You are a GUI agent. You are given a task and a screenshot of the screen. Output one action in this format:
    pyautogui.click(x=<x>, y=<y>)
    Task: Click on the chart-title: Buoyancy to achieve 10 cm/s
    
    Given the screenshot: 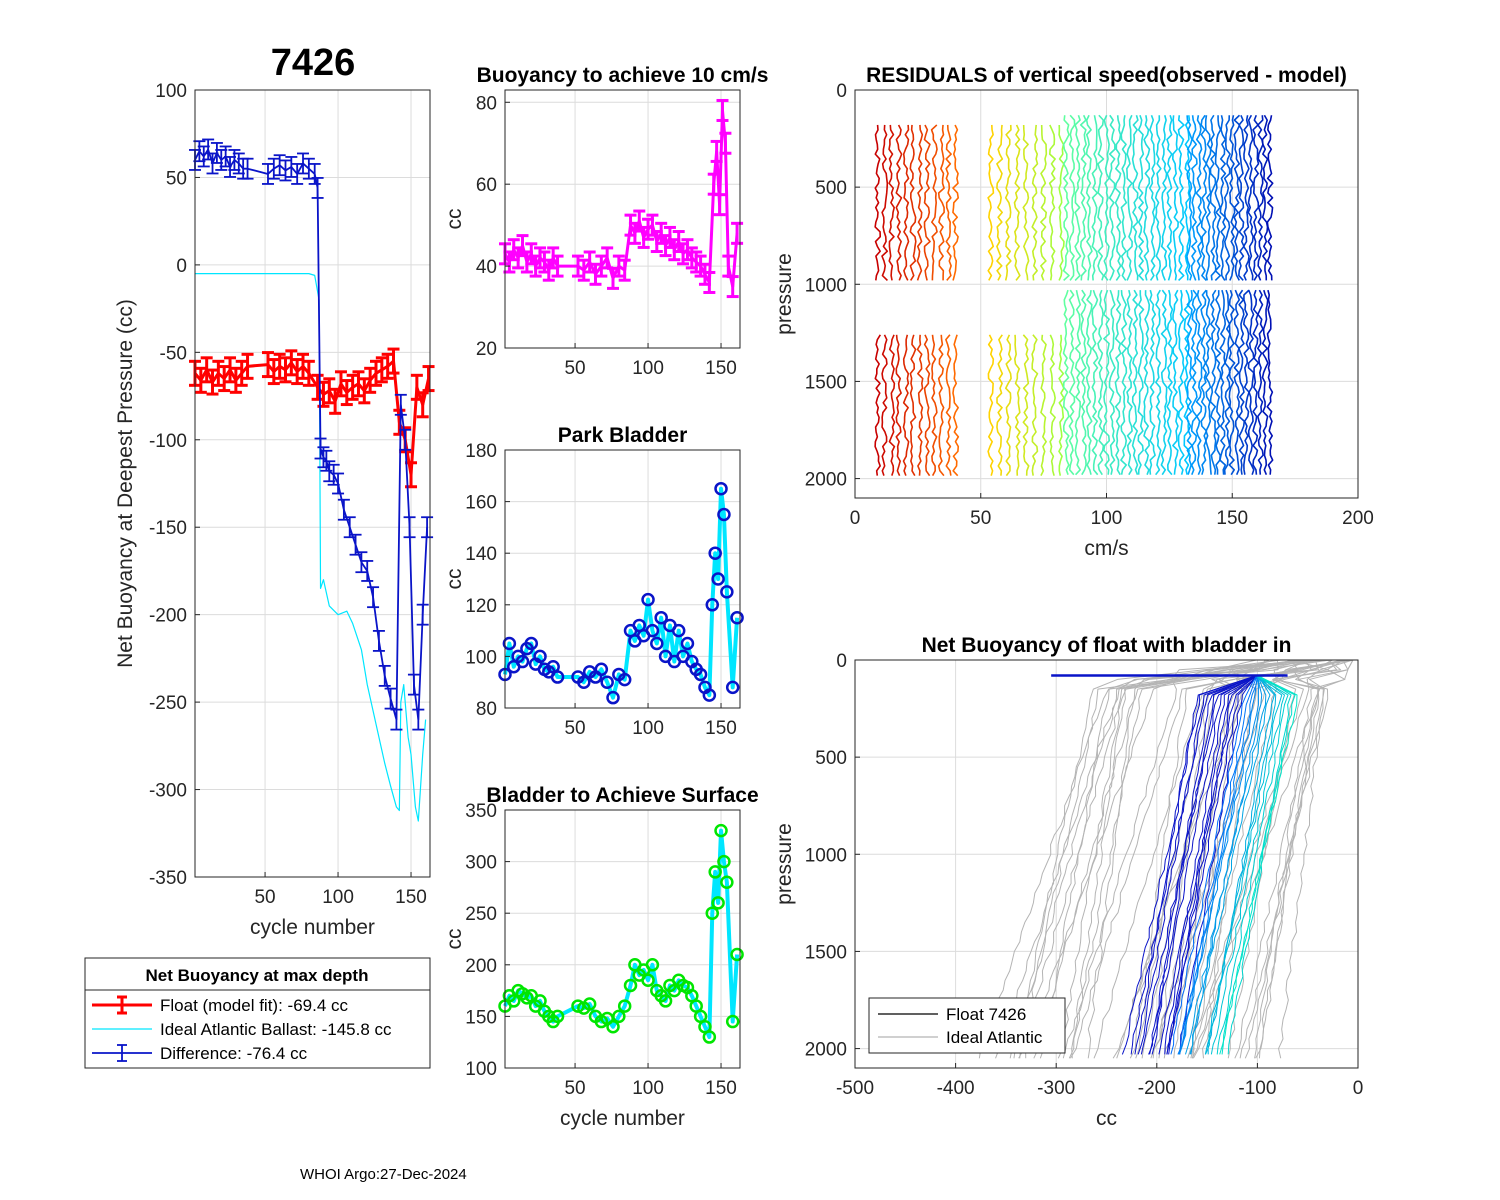 What is the action you would take?
    pyautogui.click(x=623, y=75)
    